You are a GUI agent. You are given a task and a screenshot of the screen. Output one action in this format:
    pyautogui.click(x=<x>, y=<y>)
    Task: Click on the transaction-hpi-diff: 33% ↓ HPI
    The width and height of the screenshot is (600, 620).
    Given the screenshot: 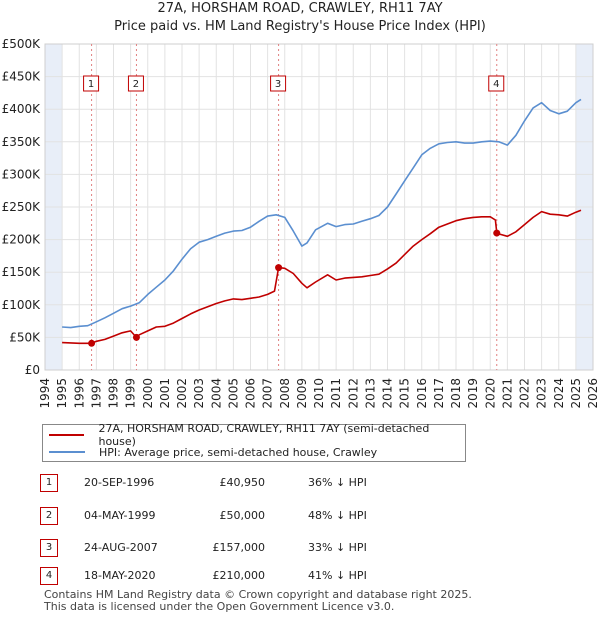 What is the action you would take?
    pyautogui.click(x=337, y=547)
    